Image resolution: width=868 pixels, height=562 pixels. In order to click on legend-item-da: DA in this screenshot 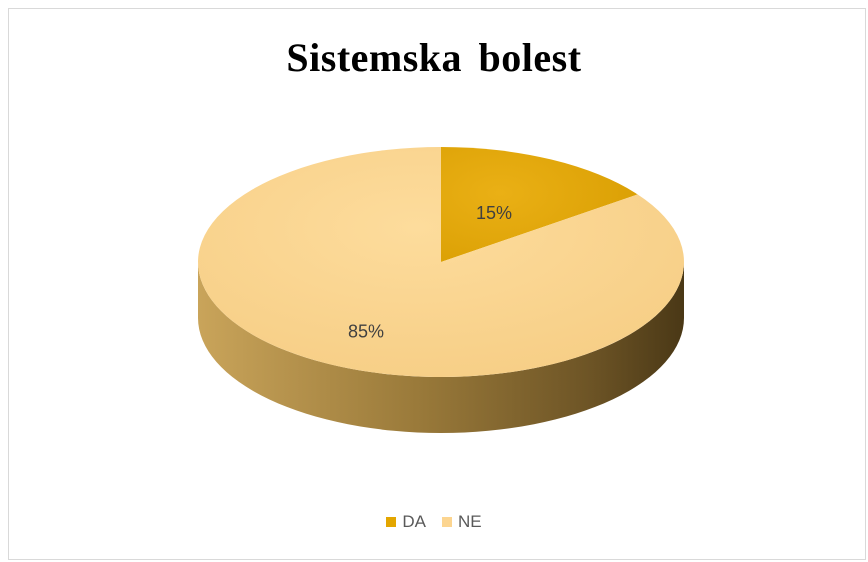, I will do `click(406, 522)`.